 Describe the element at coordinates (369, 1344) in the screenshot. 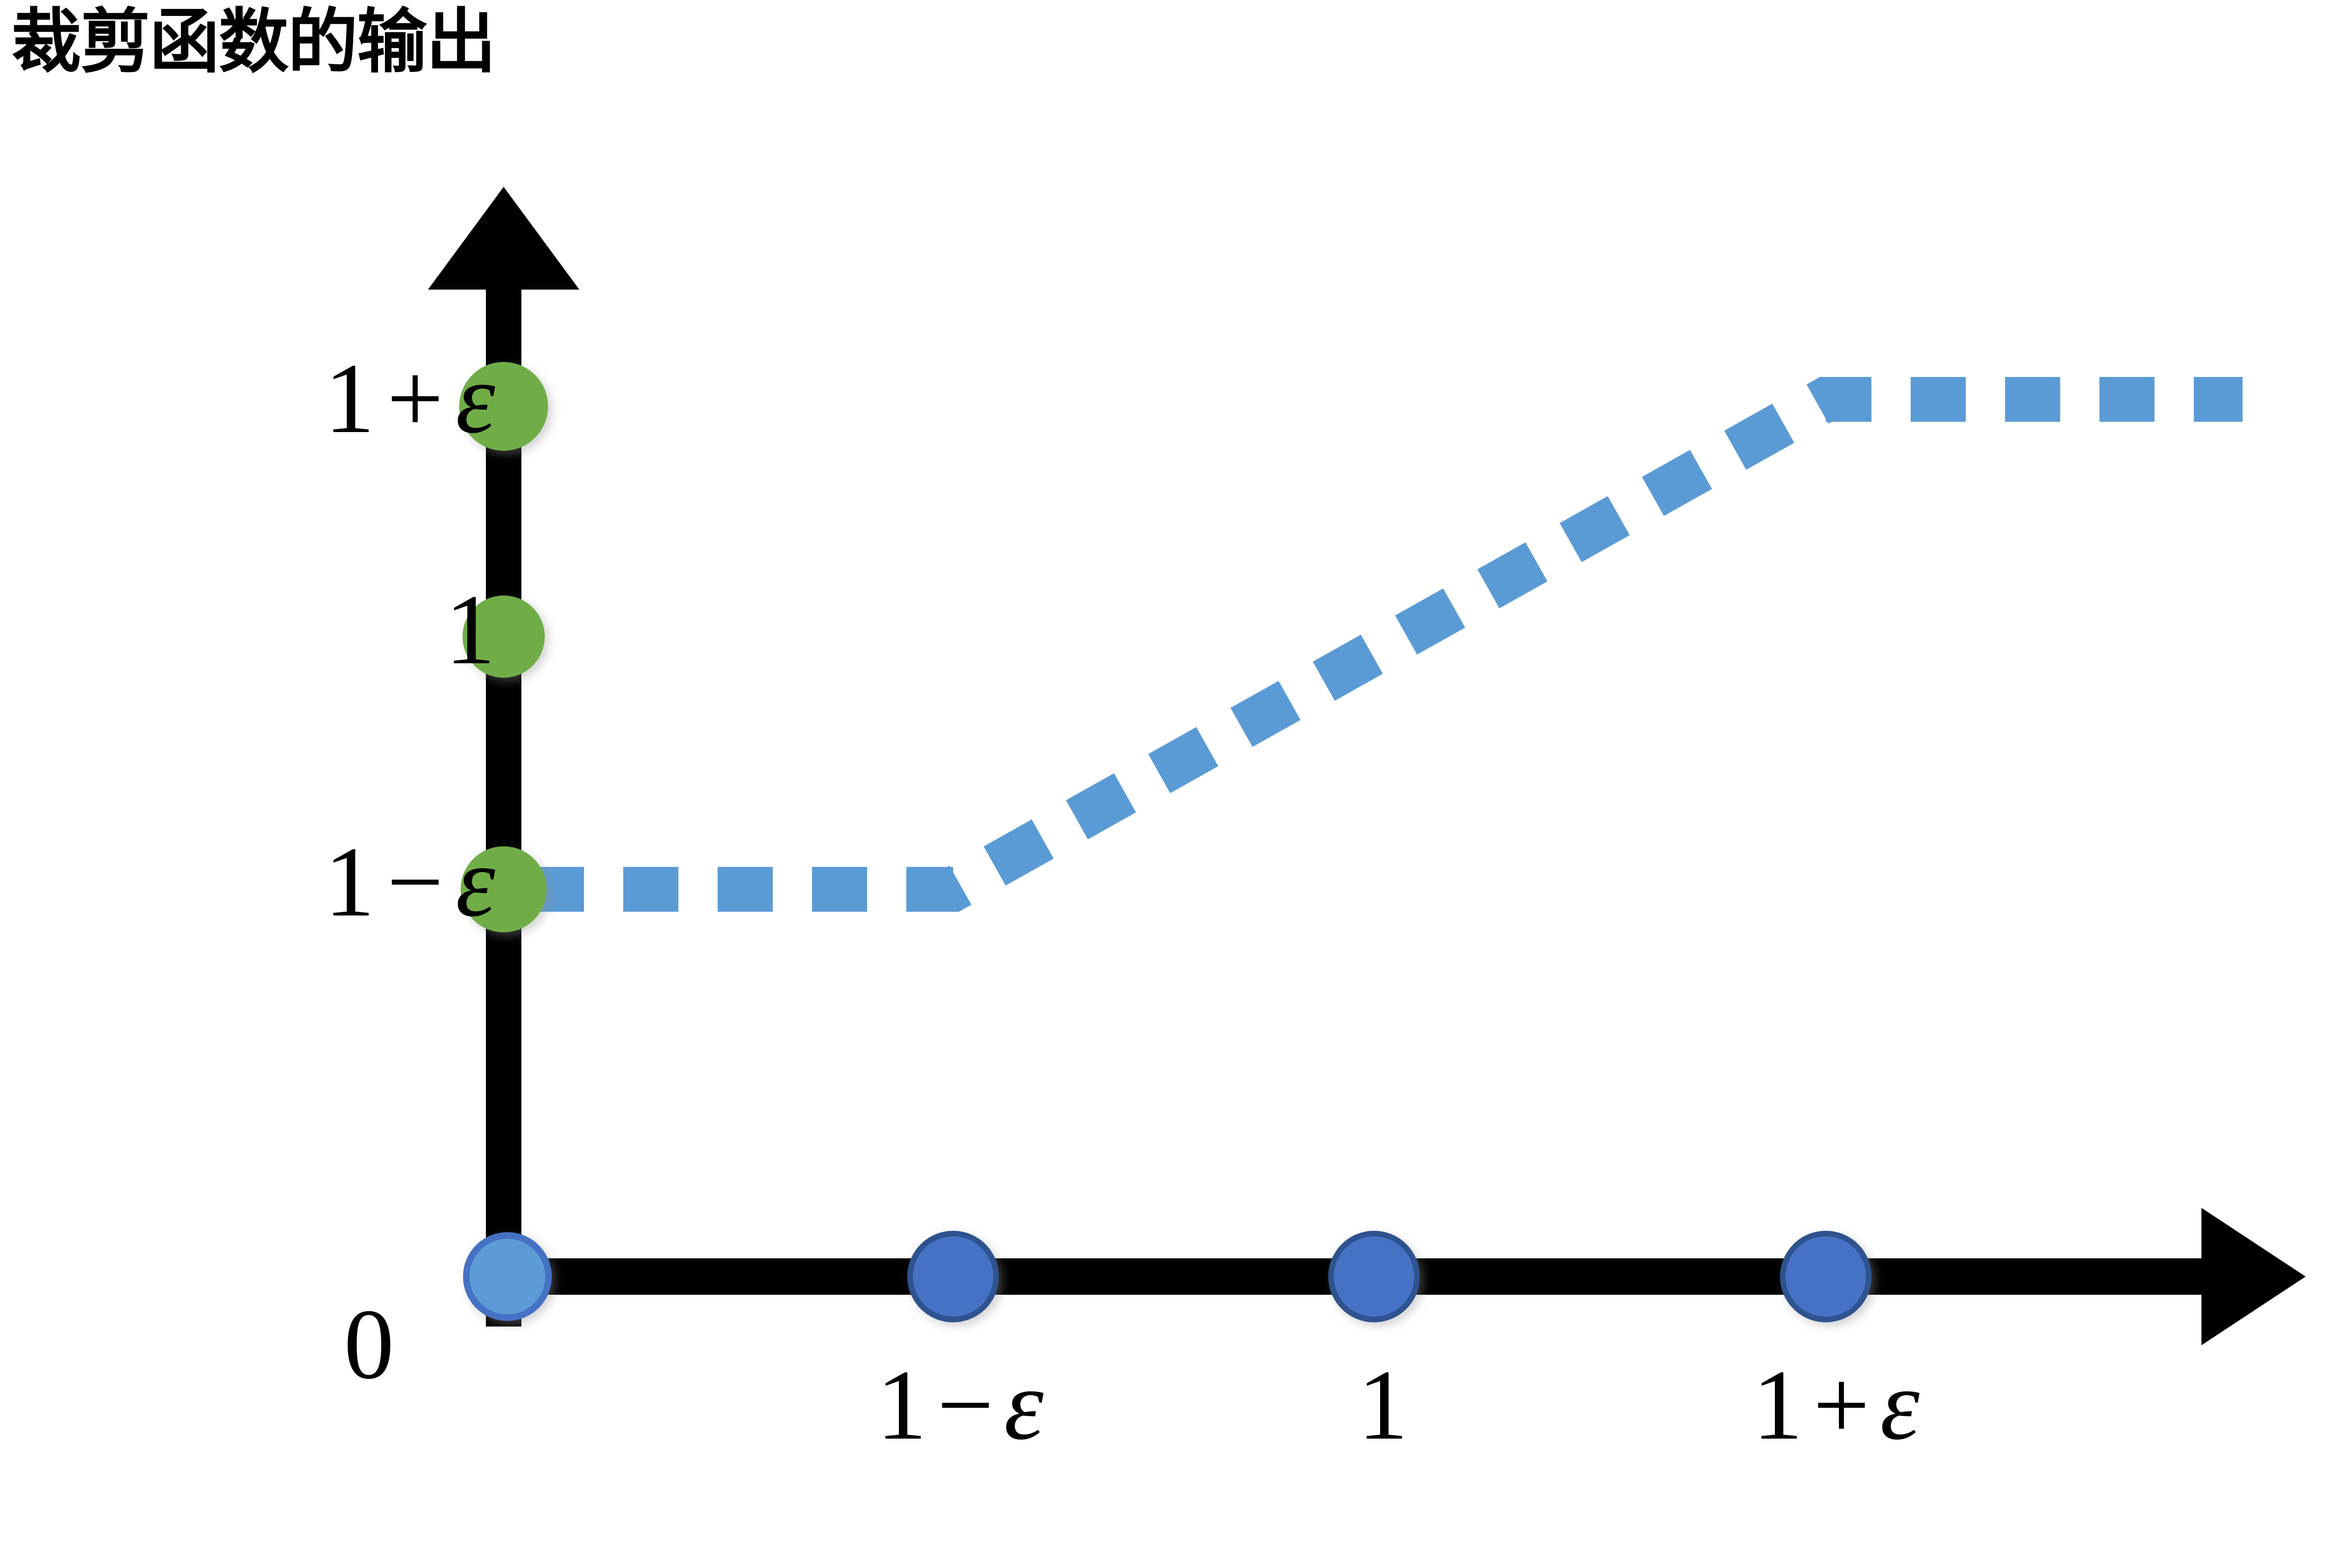

I see `origin-label: 0` at that location.